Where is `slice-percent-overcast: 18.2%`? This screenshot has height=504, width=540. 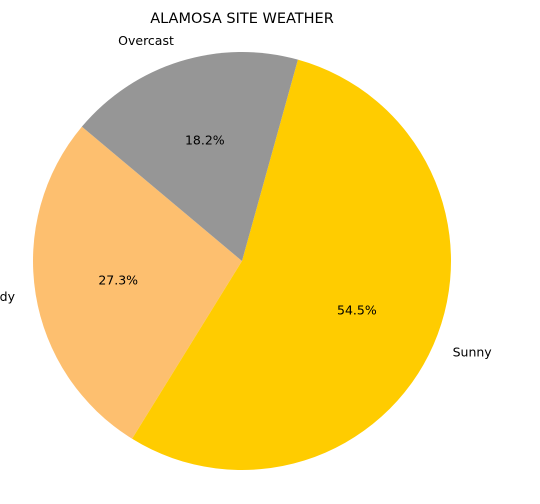
slice-percent-overcast: 18.2% is located at coordinates (205, 140).